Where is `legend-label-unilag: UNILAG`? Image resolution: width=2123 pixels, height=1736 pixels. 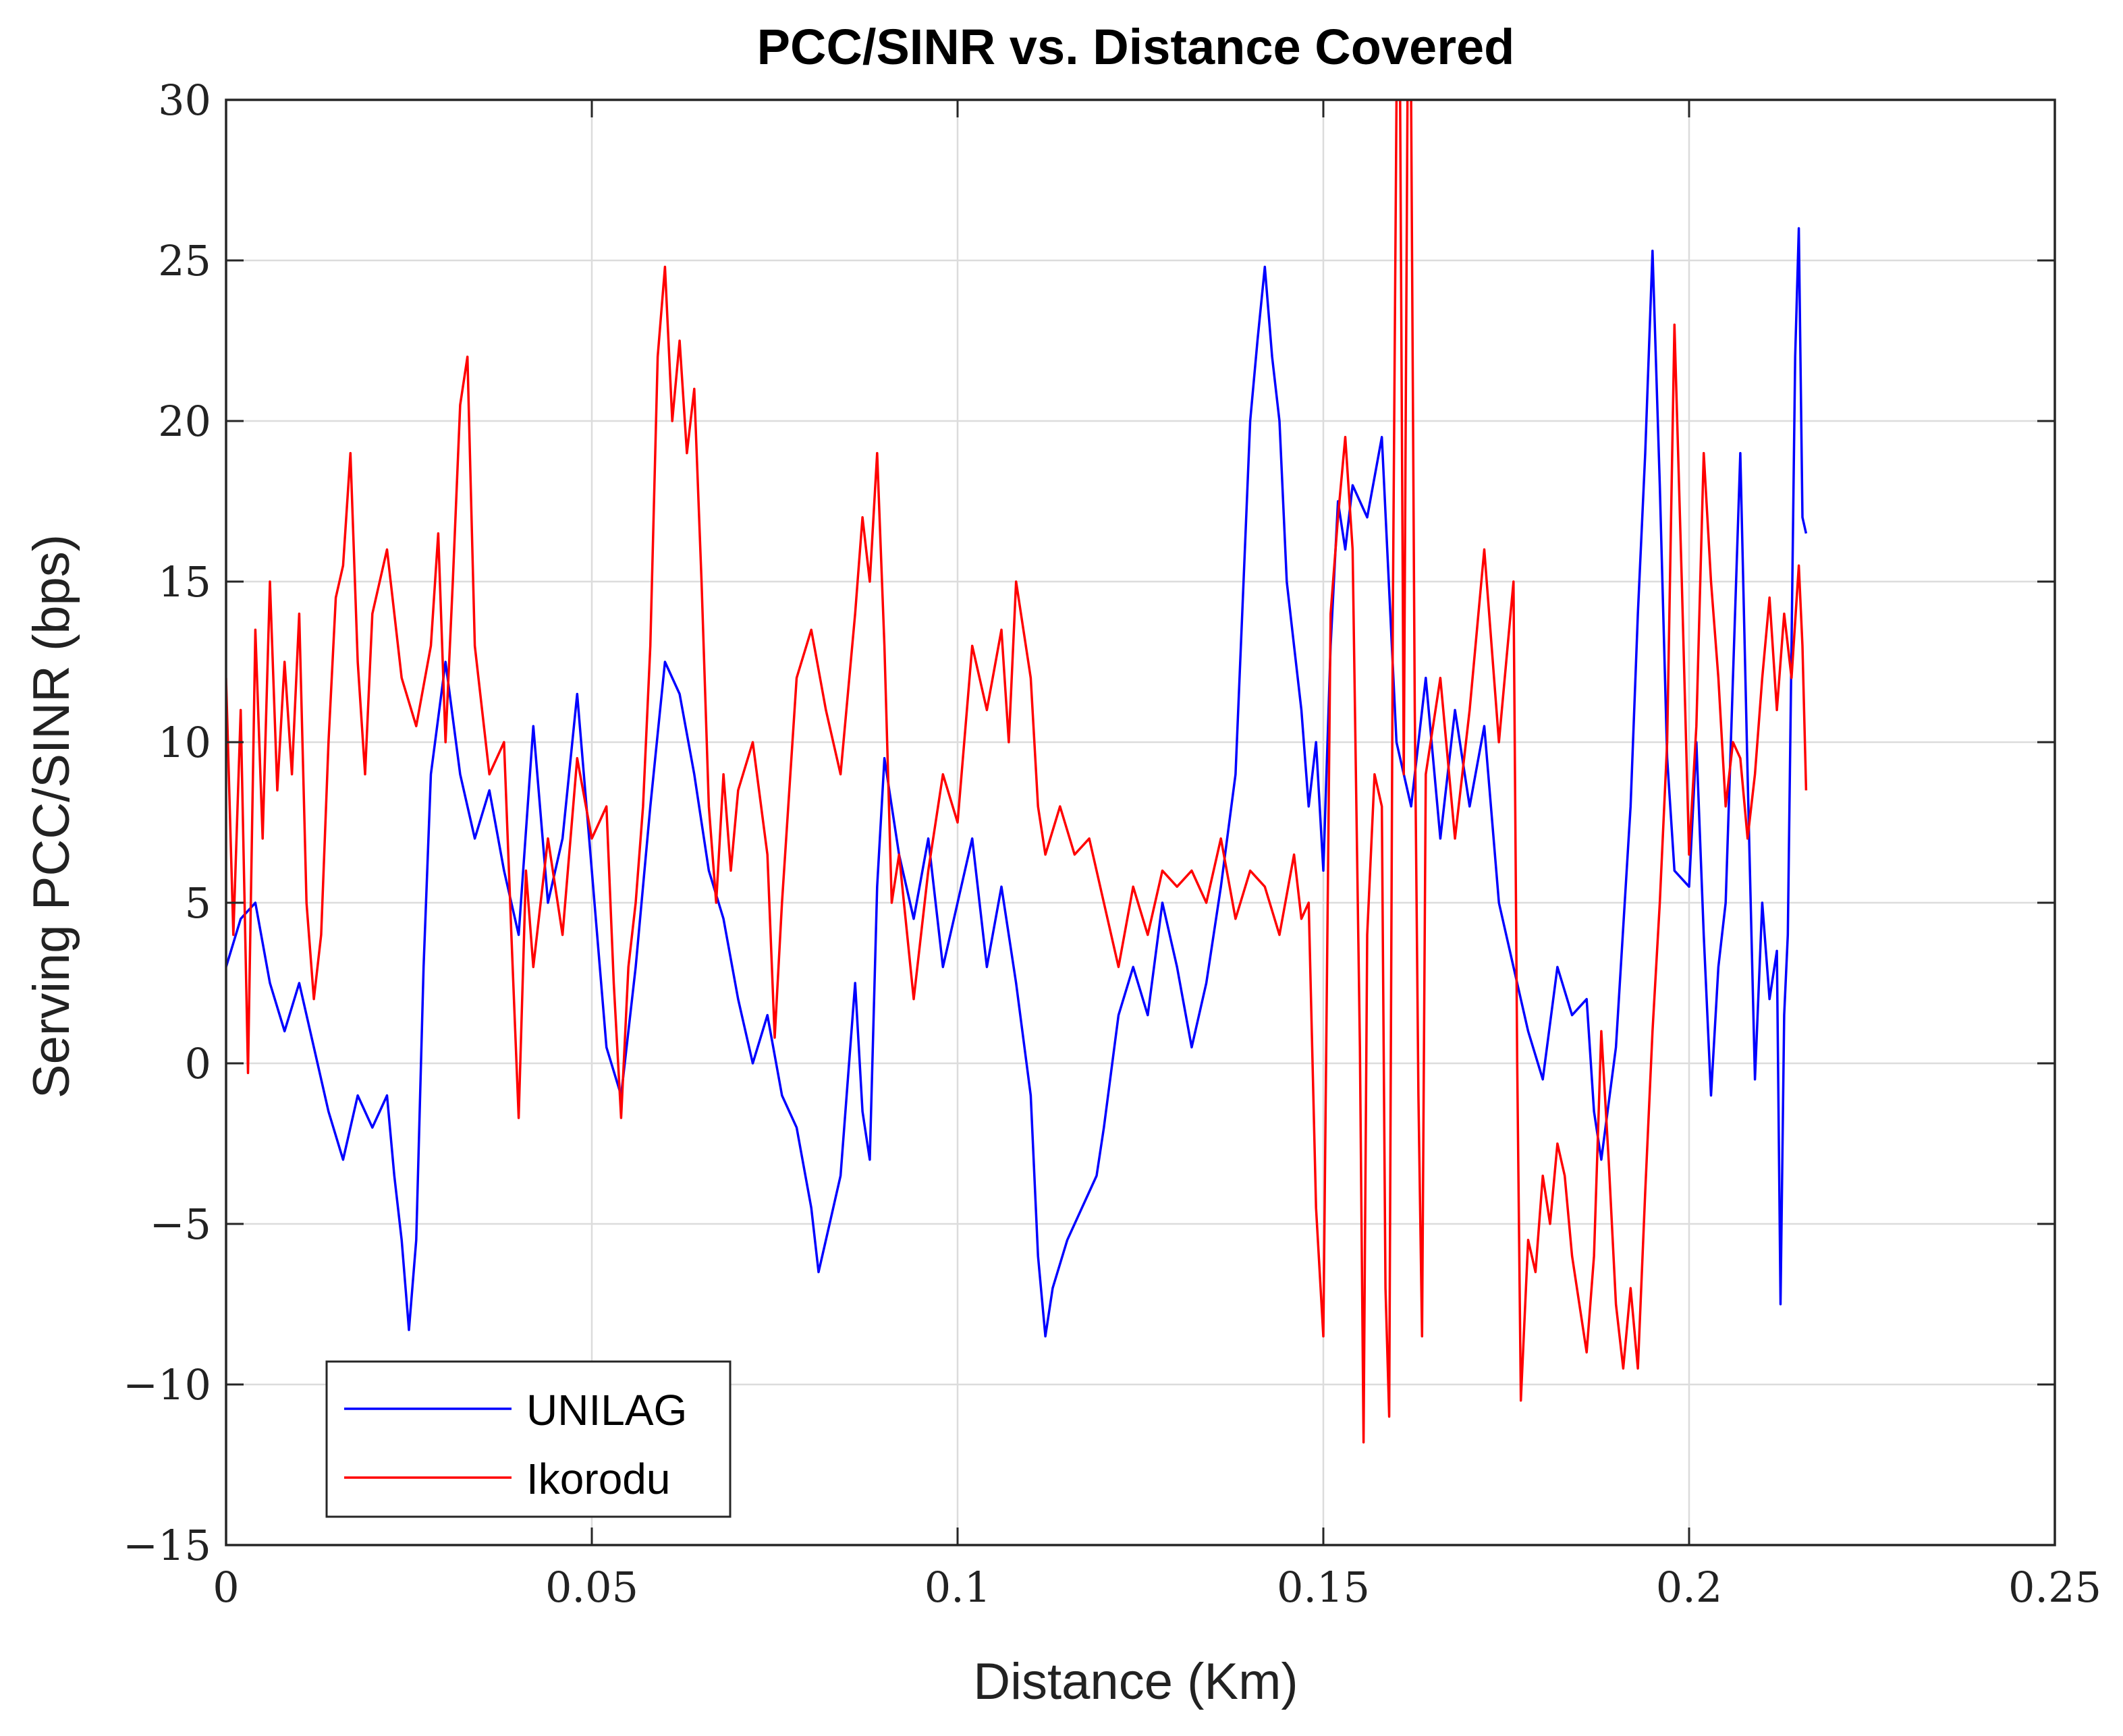 legend-label-unilag: UNILAG is located at coordinates (606, 1410).